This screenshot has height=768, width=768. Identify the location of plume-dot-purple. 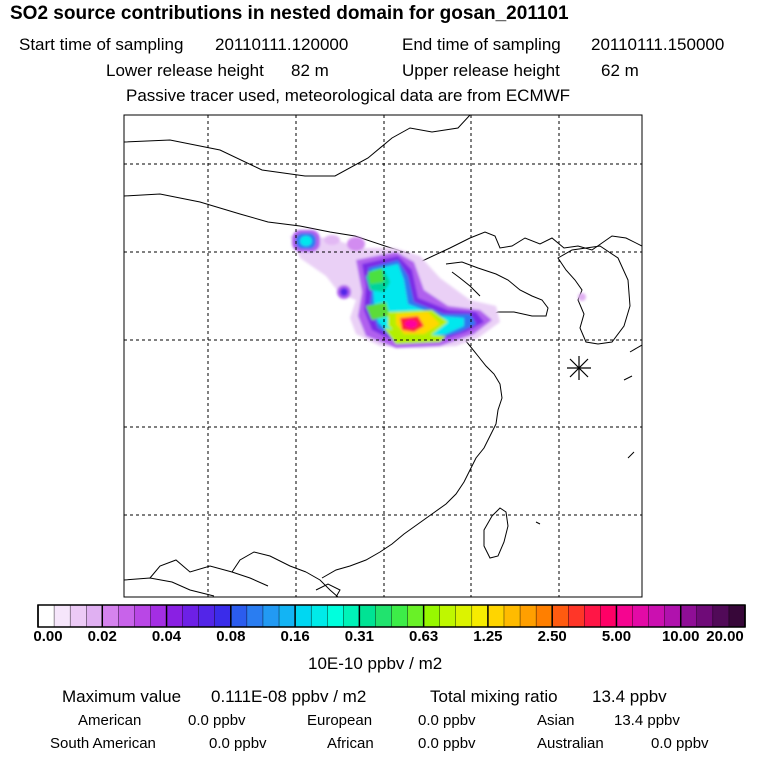
(344, 292).